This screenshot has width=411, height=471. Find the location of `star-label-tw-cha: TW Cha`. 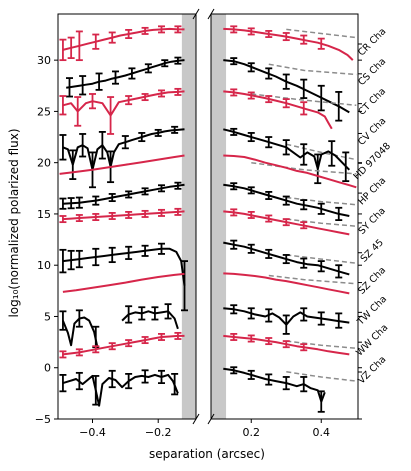

star-label-tw-cha: TW Cha is located at coordinates (372, 311).